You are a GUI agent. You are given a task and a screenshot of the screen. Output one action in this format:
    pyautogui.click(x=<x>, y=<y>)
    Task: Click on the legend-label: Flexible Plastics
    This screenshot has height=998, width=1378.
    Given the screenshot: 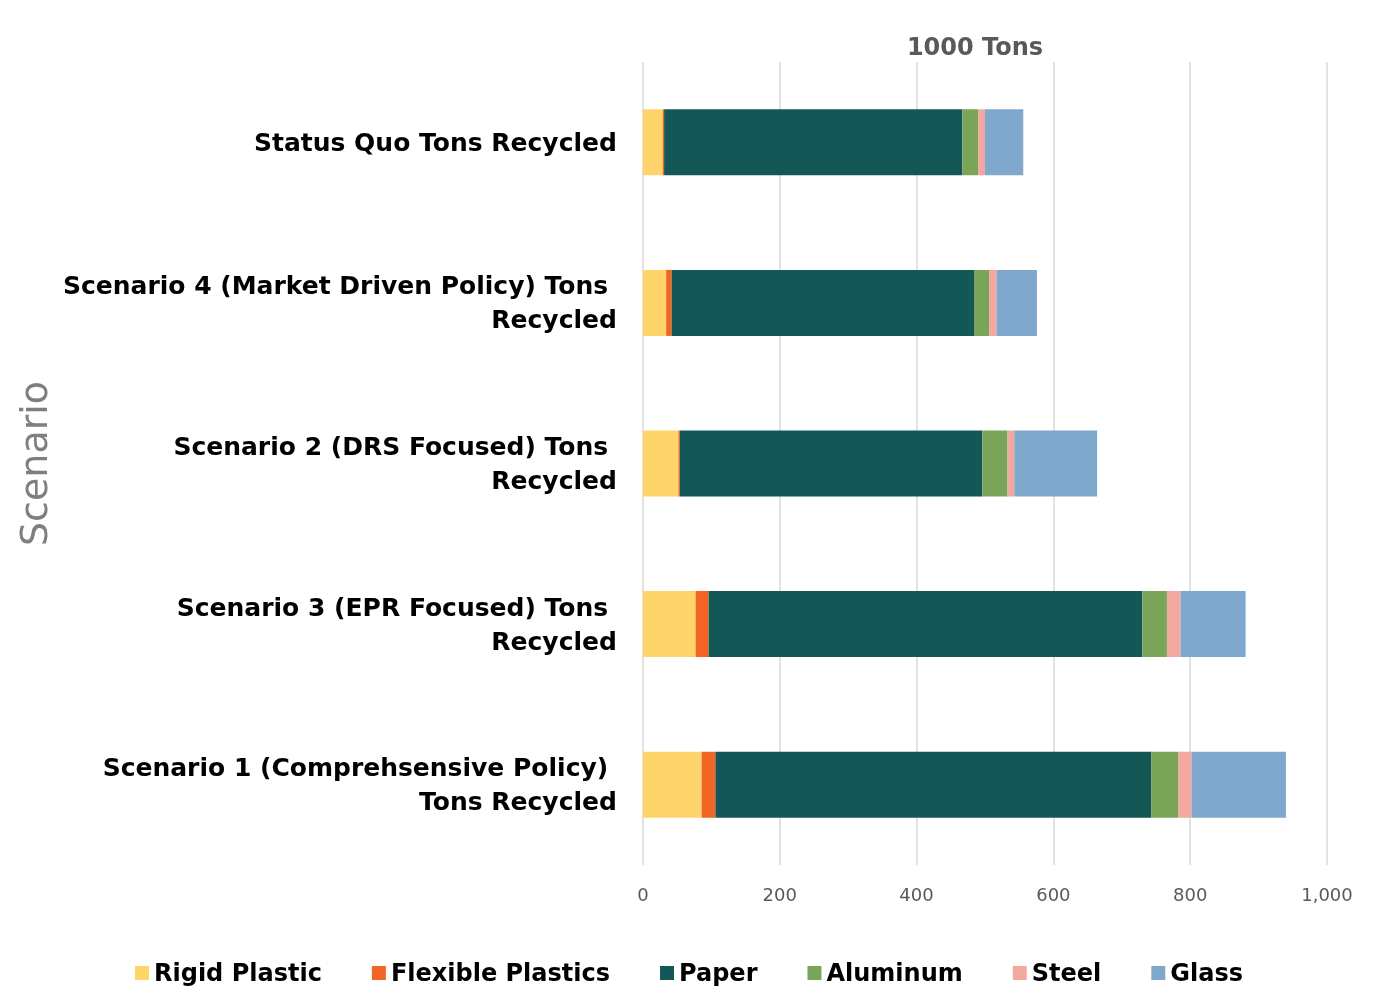 What is the action you would take?
    pyautogui.click(x=500, y=973)
    